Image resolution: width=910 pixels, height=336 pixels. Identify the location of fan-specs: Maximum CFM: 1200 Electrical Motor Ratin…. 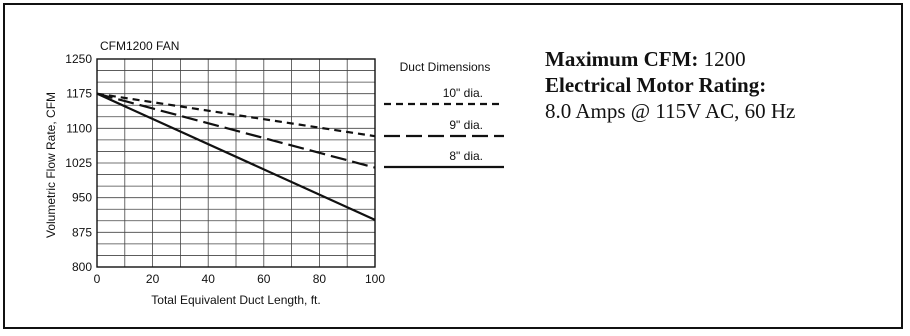
(670, 85).